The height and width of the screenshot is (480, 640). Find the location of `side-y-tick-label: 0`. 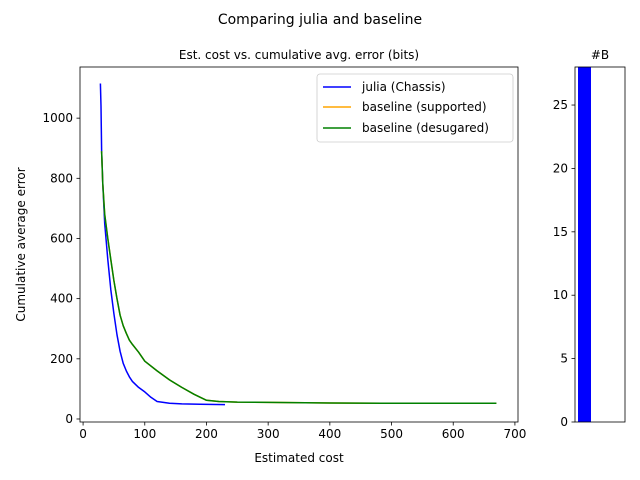

side-y-tick-label: 0 is located at coordinates (564, 422).